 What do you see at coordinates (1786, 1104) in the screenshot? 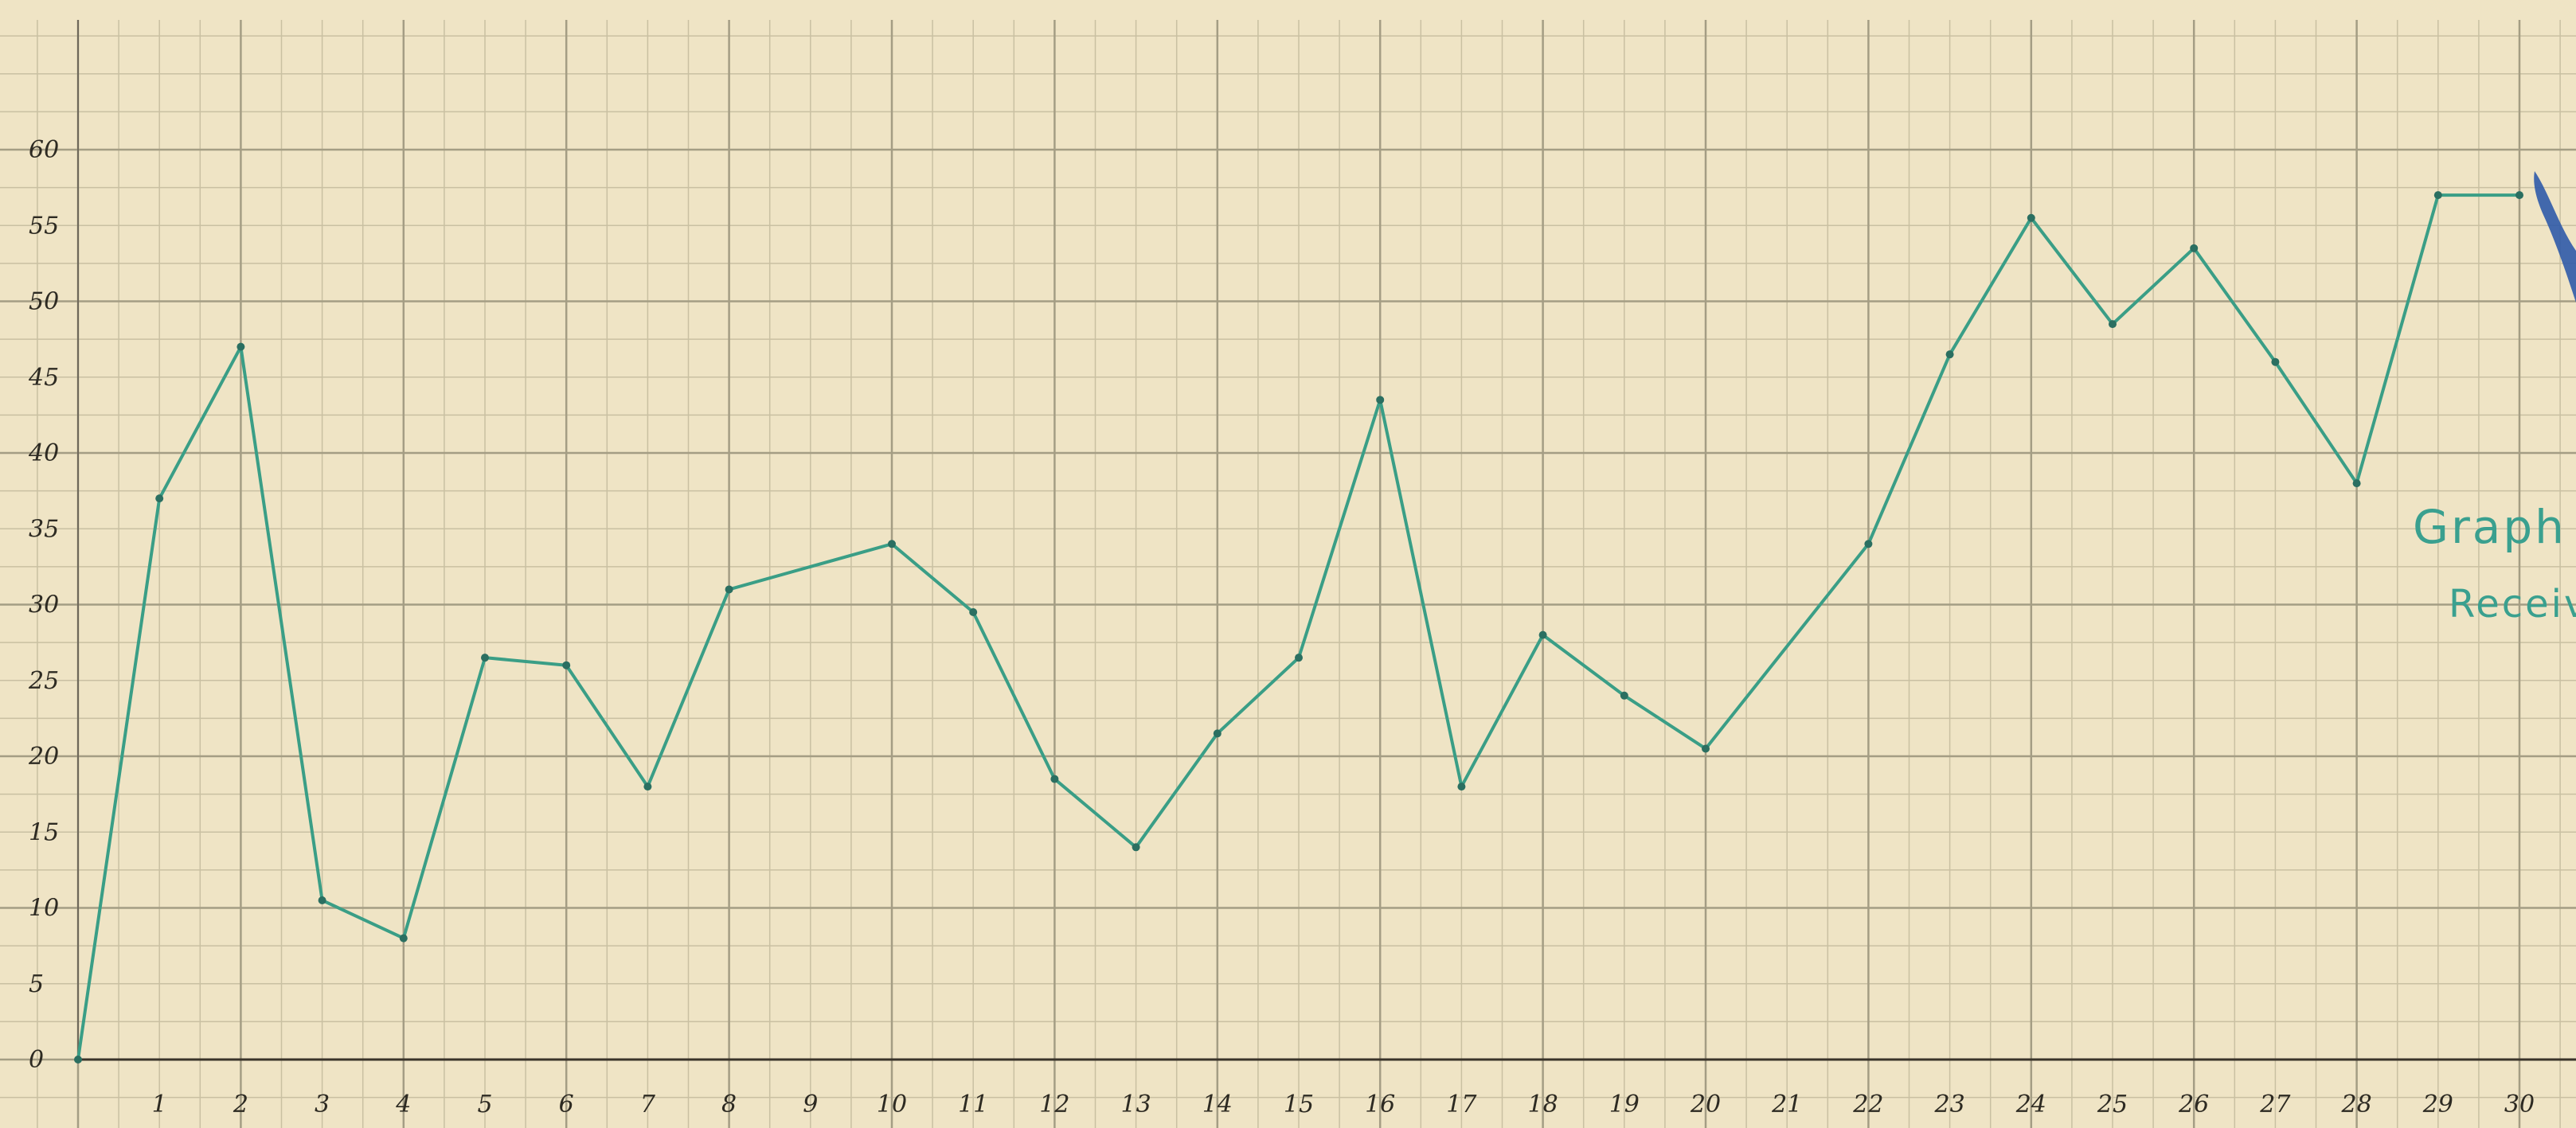
I see `x-tick-label: 21` at bounding box center [1786, 1104].